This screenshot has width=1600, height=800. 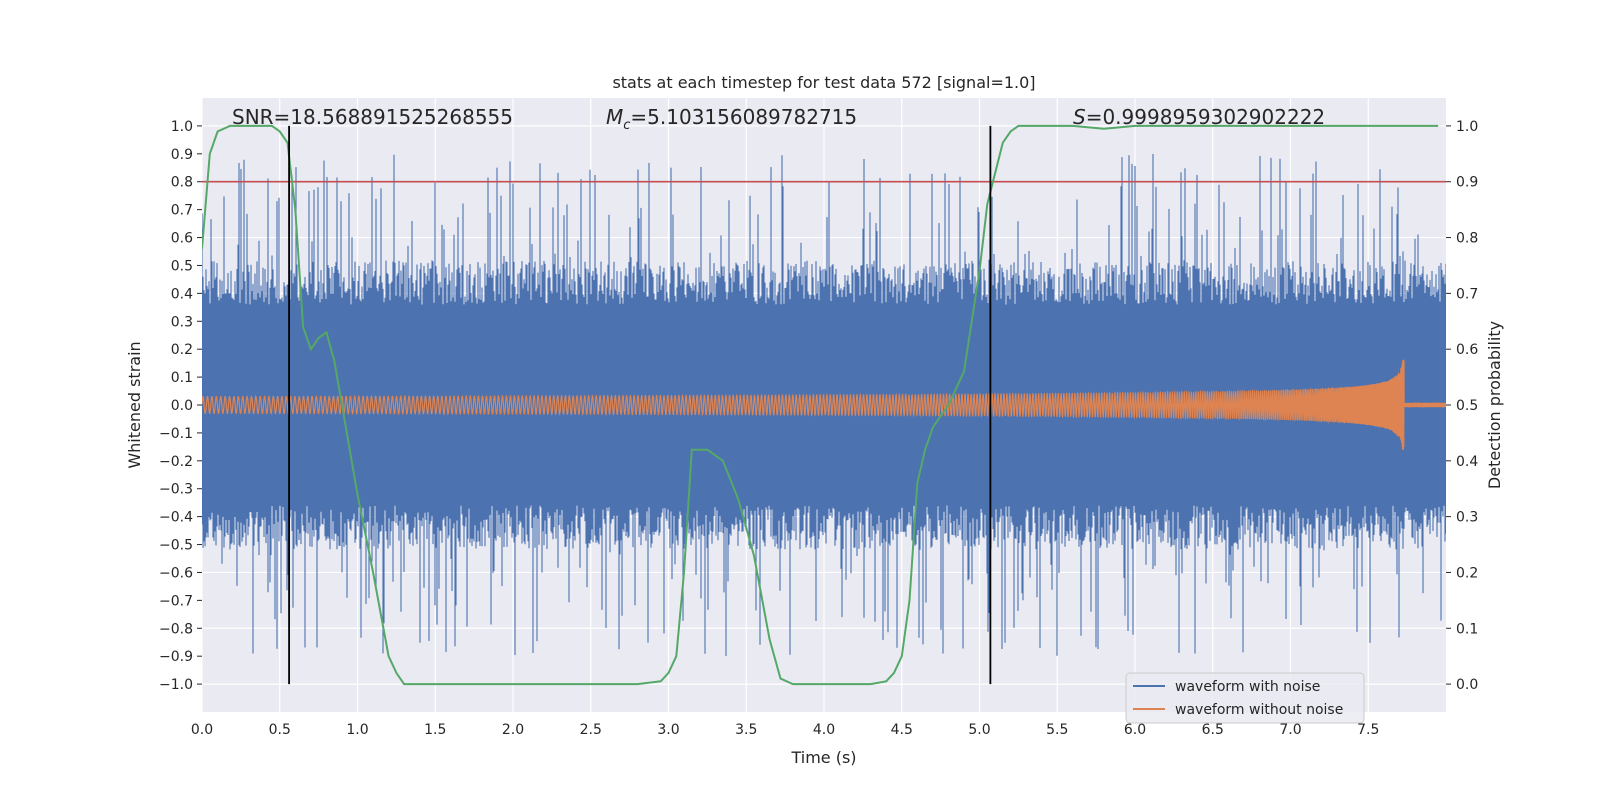 What do you see at coordinates (1467, 294) in the screenshot?
I see `y2-tick-label: 0.7` at bounding box center [1467, 294].